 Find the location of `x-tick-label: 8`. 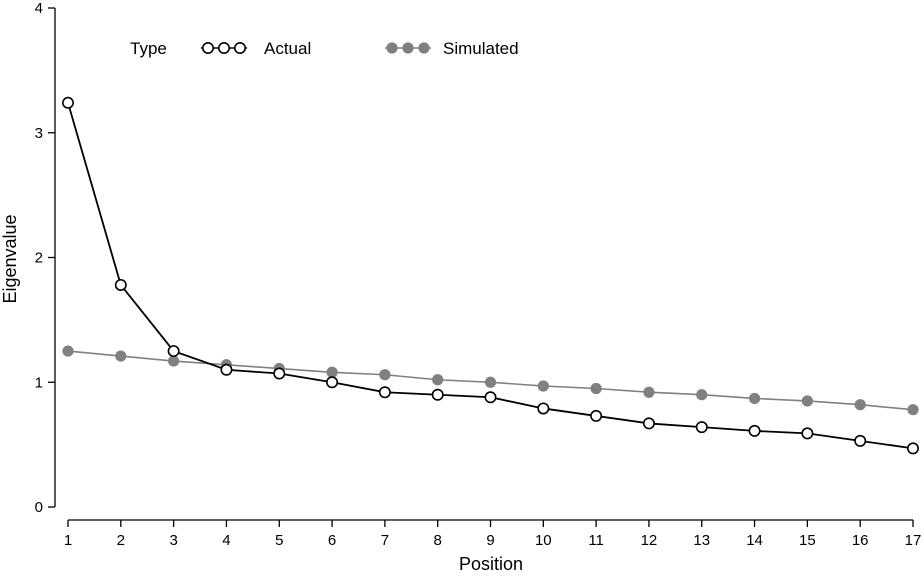

x-tick-label: 8 is located at coordinates (438, 540).